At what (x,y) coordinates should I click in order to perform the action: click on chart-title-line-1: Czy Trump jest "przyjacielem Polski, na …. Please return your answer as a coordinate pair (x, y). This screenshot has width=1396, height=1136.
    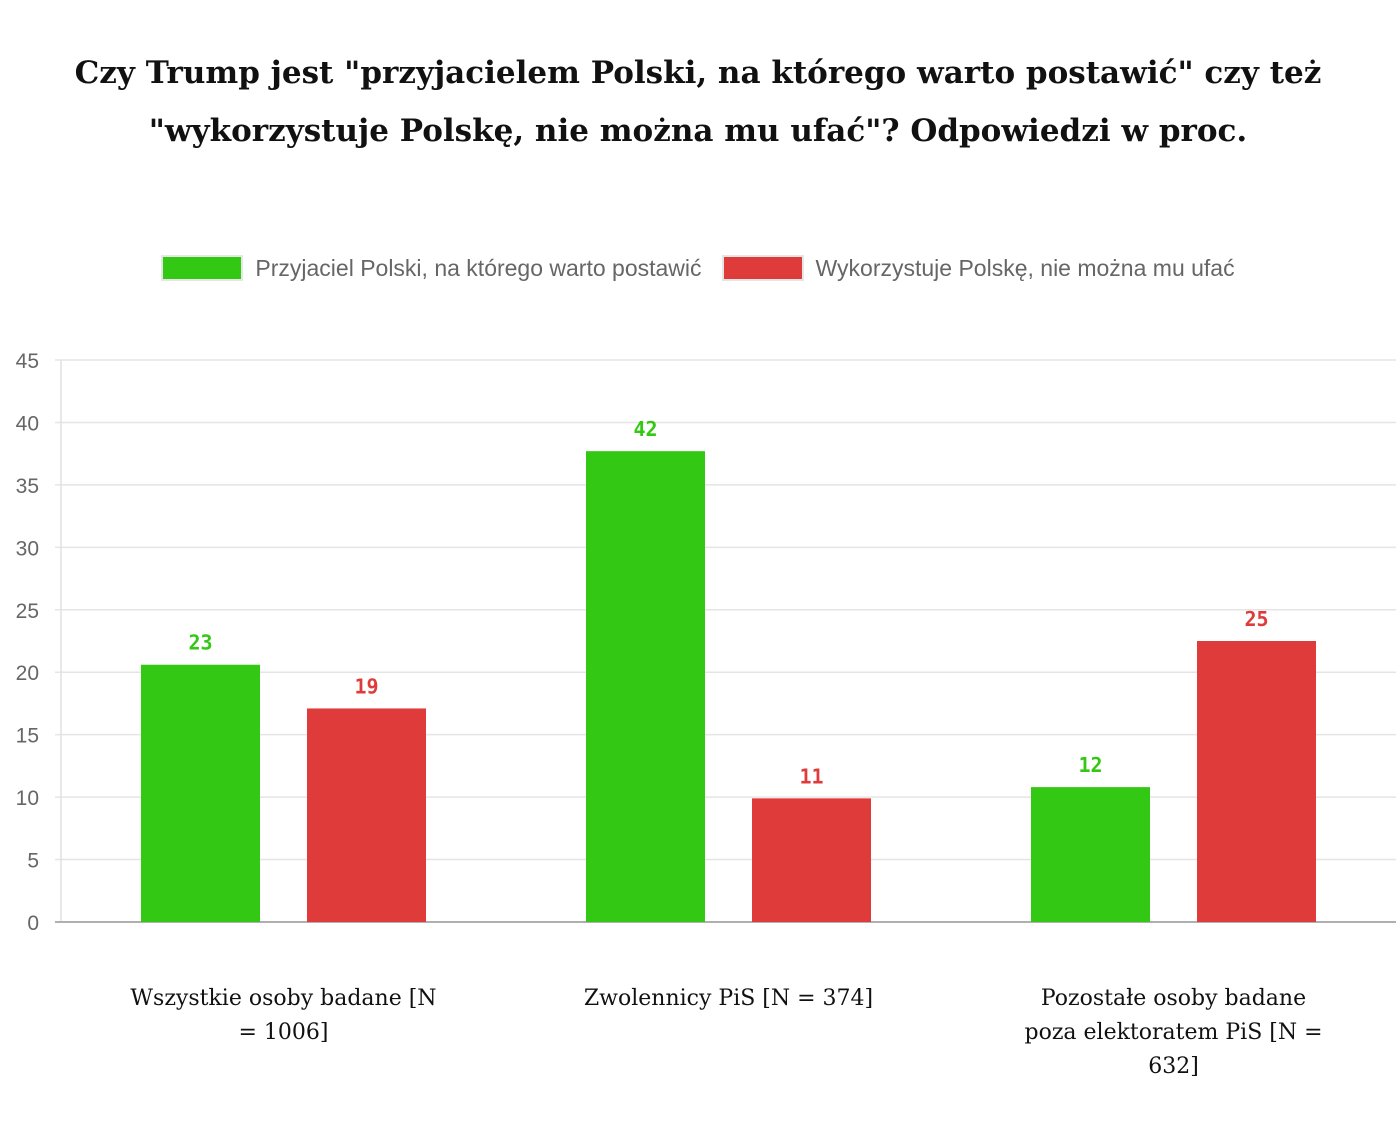
    Looking at the image, I should click on (698, 73).